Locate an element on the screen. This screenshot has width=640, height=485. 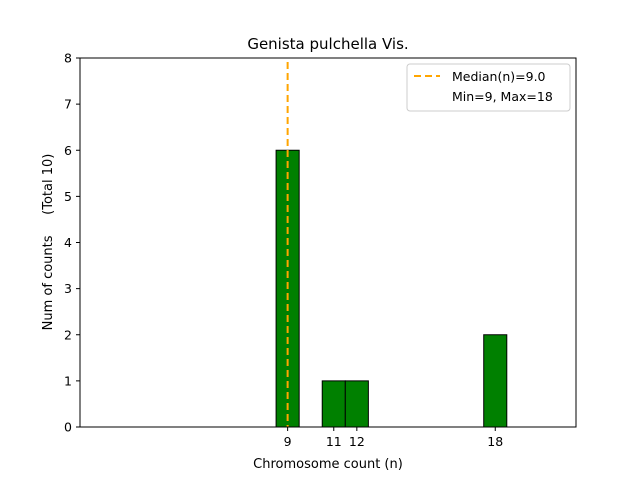
legend: Median(n)=9.0 Min=9, Max=18 is located at coordinates (488, 87).